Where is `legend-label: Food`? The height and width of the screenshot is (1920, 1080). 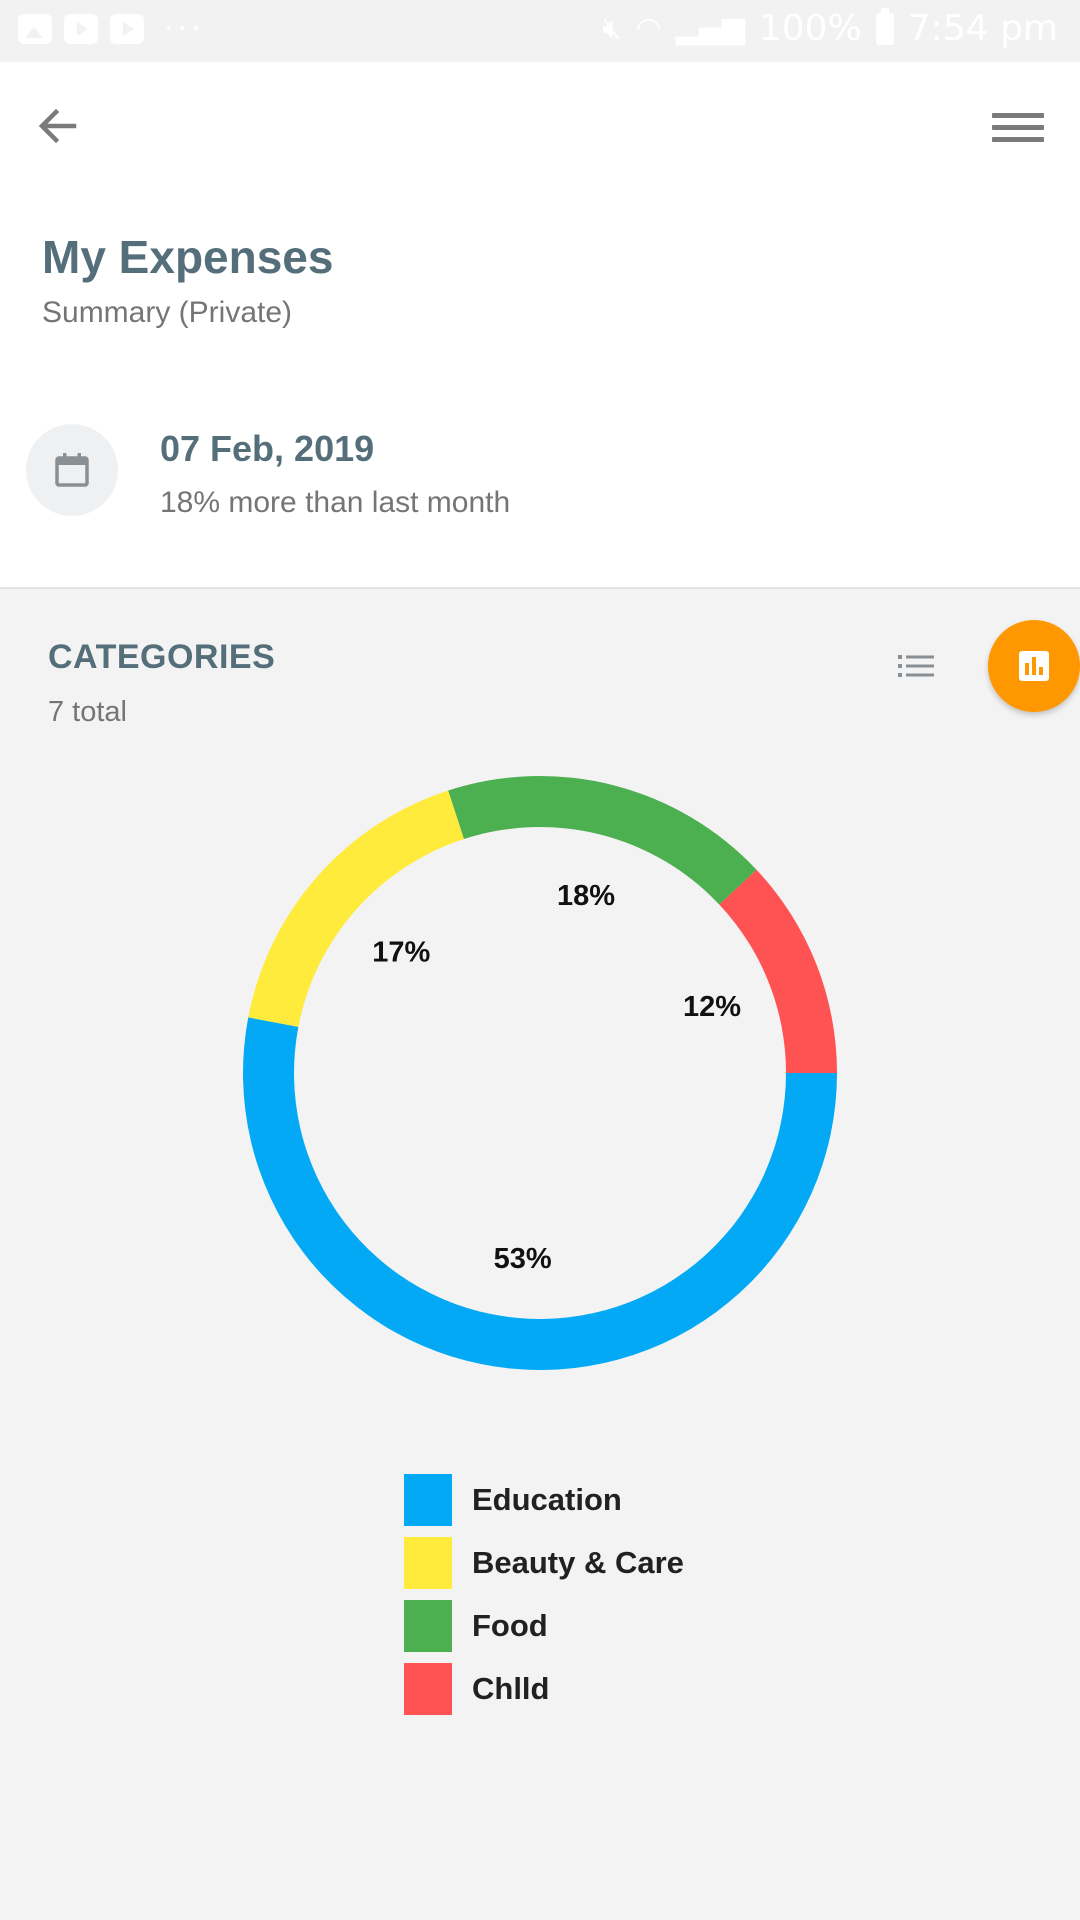
legend-label: Food is located at coordinates (510, 1625).